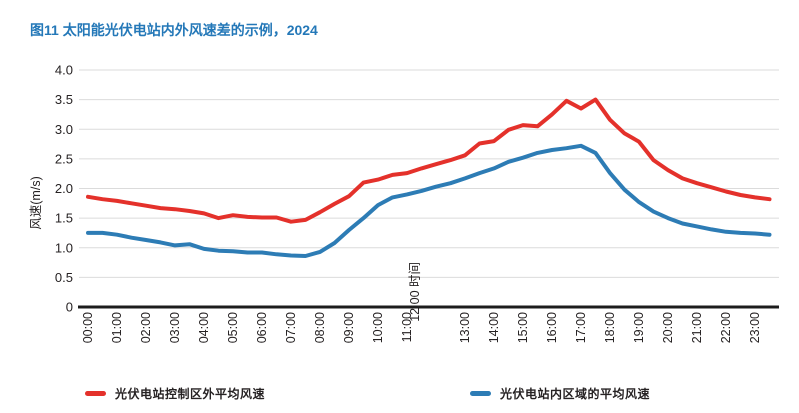  Describe the element at coordinates (64, 218) in the screenshot. I see `y-tick-label: 1.5` at that location.